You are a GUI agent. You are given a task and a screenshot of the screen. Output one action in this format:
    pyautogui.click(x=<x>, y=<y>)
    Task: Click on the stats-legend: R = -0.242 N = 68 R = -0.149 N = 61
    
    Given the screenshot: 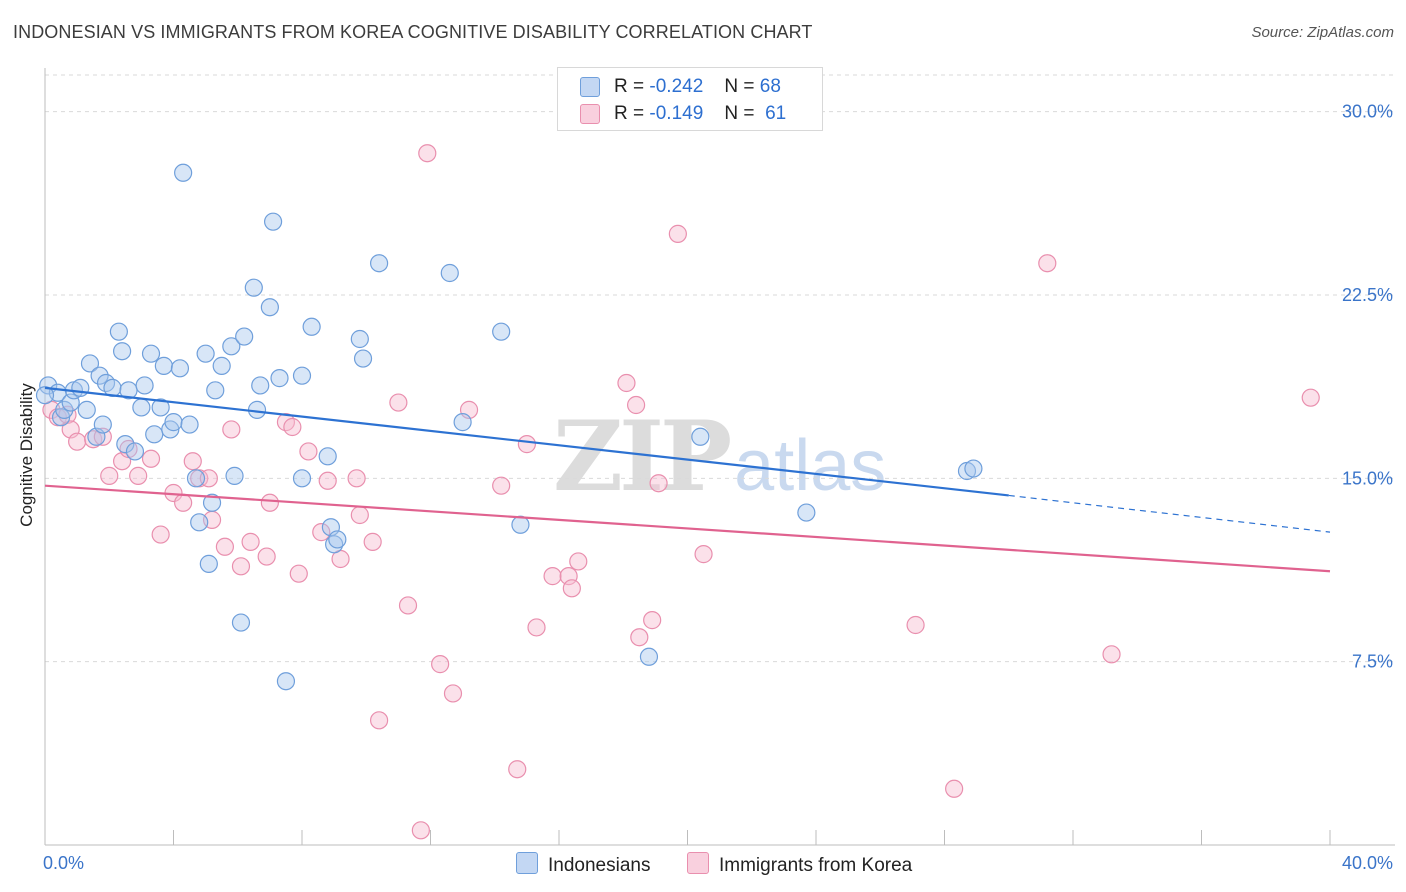 What is the action you would take?
    pyautogui.click(x=690, y=99)
    